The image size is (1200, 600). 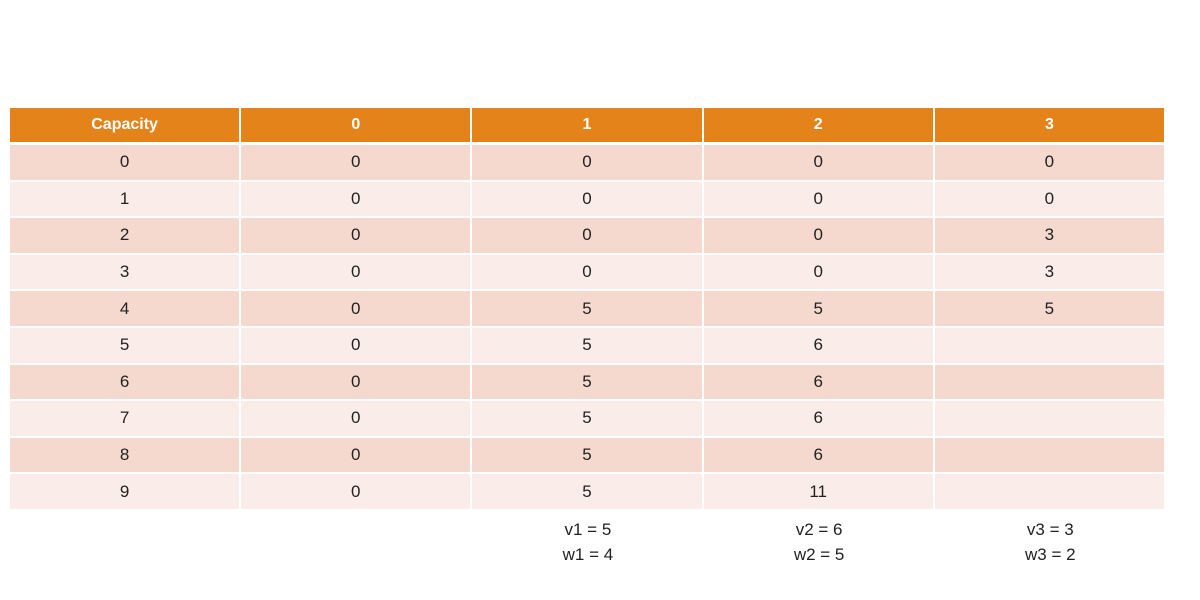 I want to click on header-cell: 0, so click(x=357, y=126).